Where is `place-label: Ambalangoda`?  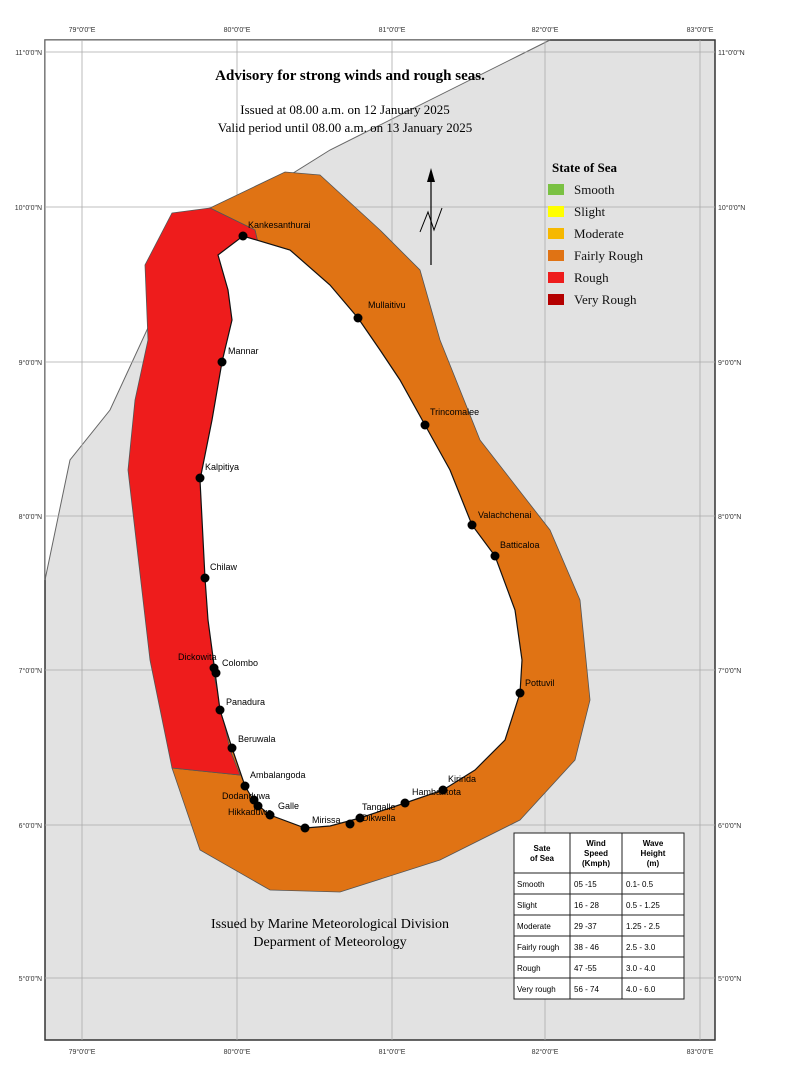
place-label: Ambalangoda is located at coordinates (278, 775).